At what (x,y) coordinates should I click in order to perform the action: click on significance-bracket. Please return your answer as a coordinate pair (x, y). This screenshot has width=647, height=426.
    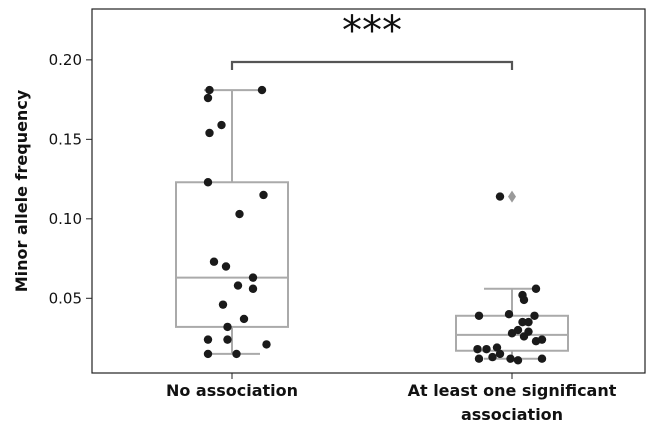
    Looking at the image, I should click on (372, 65).